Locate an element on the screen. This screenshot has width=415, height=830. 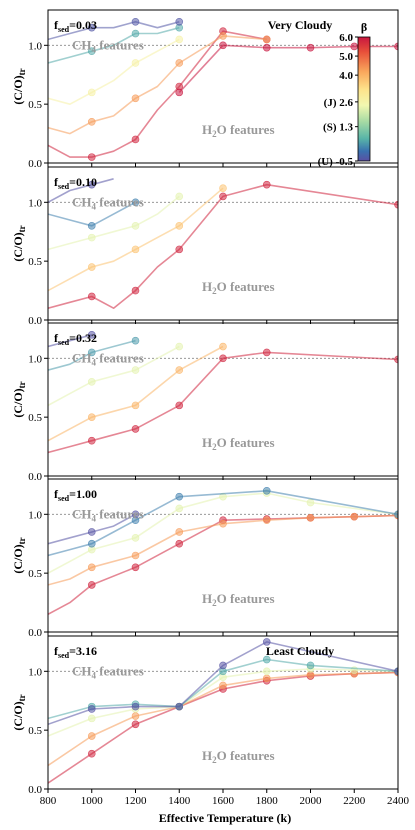
fsed-label: fsed=1.00 is located at coordinates (75, 495).